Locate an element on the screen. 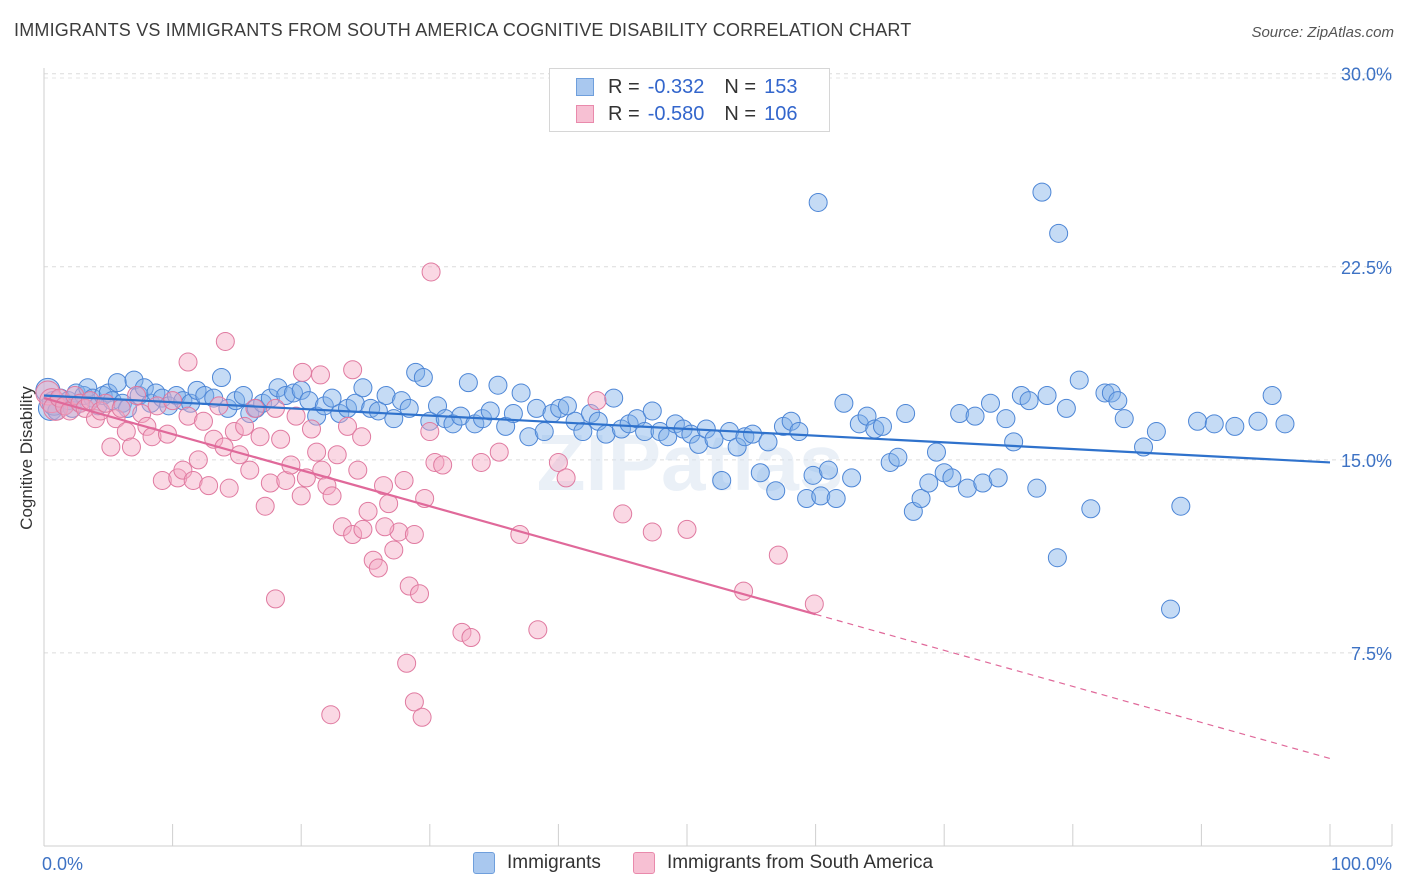  immigrants-trend-line is located at coordinates (687, 429).